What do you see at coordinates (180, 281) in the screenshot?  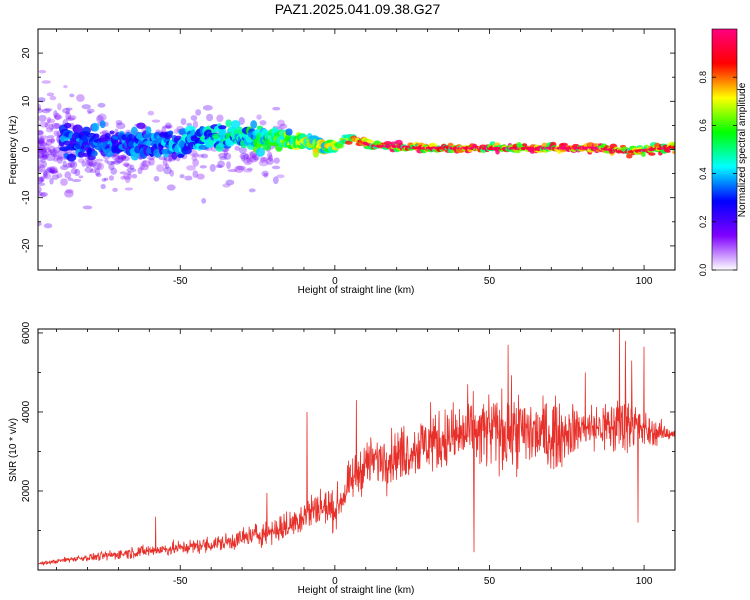 I see `spectrogram-xtick-label: -50` at bounding box center [180, 281].